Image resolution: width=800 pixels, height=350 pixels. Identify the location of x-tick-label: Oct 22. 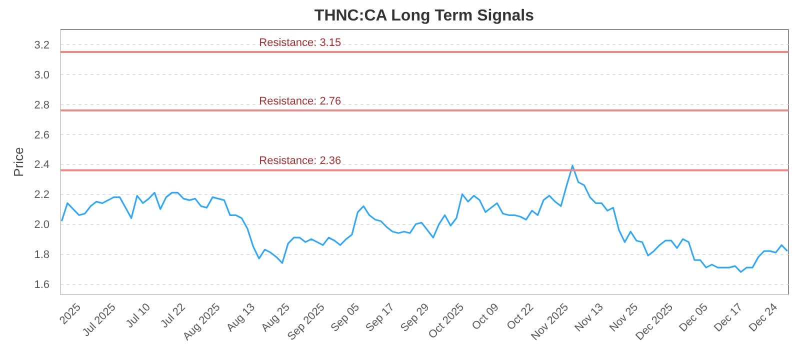
(520, 317).